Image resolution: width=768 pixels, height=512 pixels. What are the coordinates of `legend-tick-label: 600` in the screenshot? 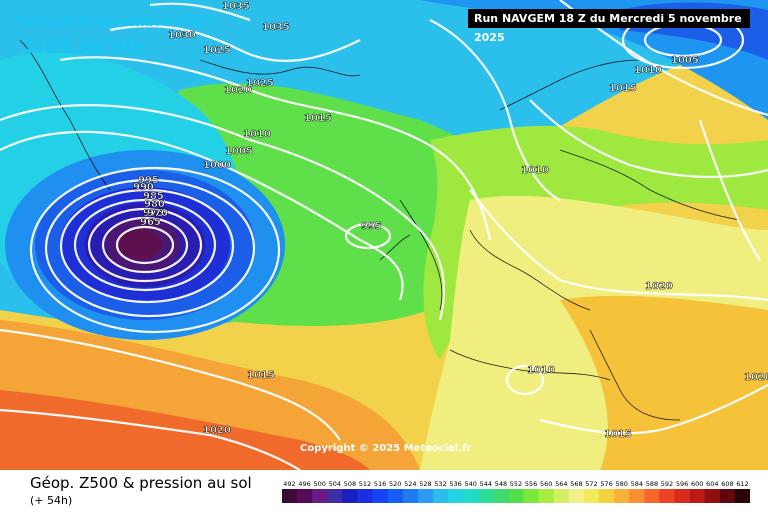 It's located at (697, 484).